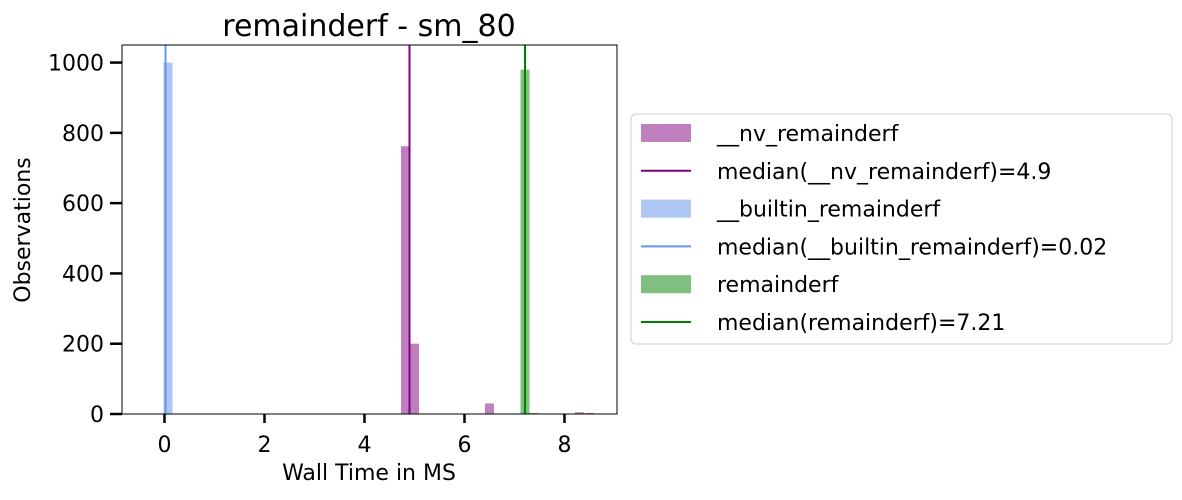  Describe the element at coordinates (912, 247) in the screenshot. I see `legend-label-3: median(__builtin_remainderf)=0.02` at that location.